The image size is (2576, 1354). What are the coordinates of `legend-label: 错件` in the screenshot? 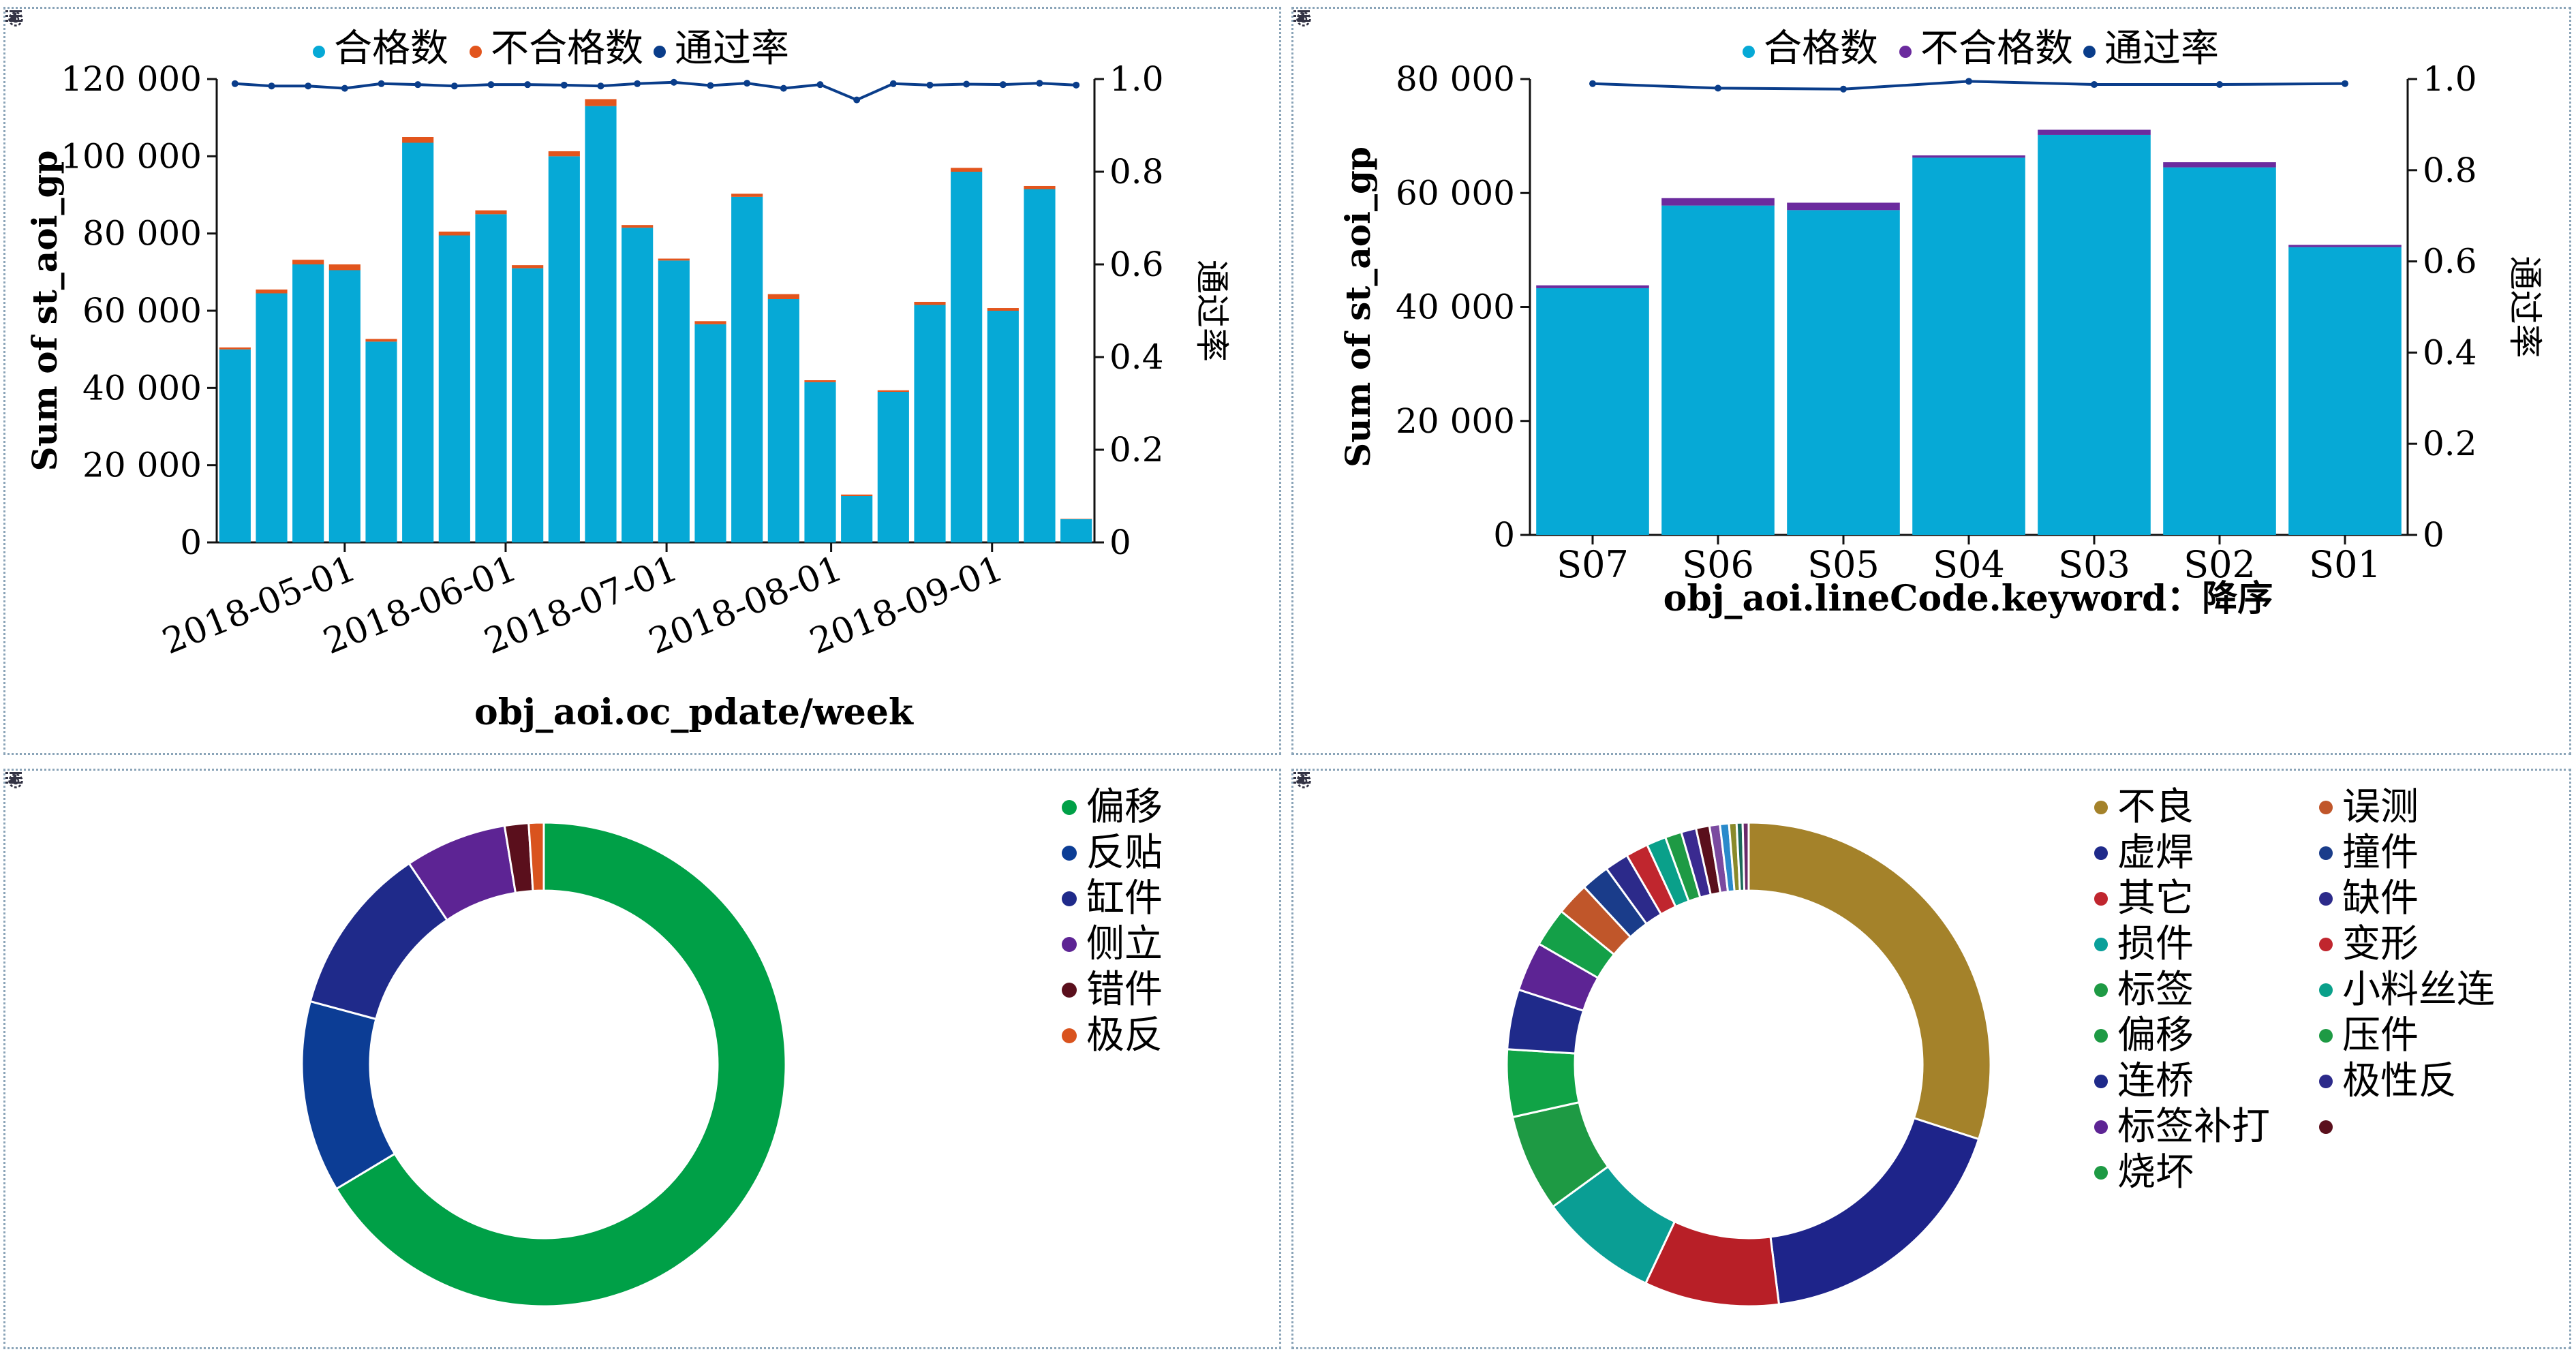 It's located at (1124, 989).